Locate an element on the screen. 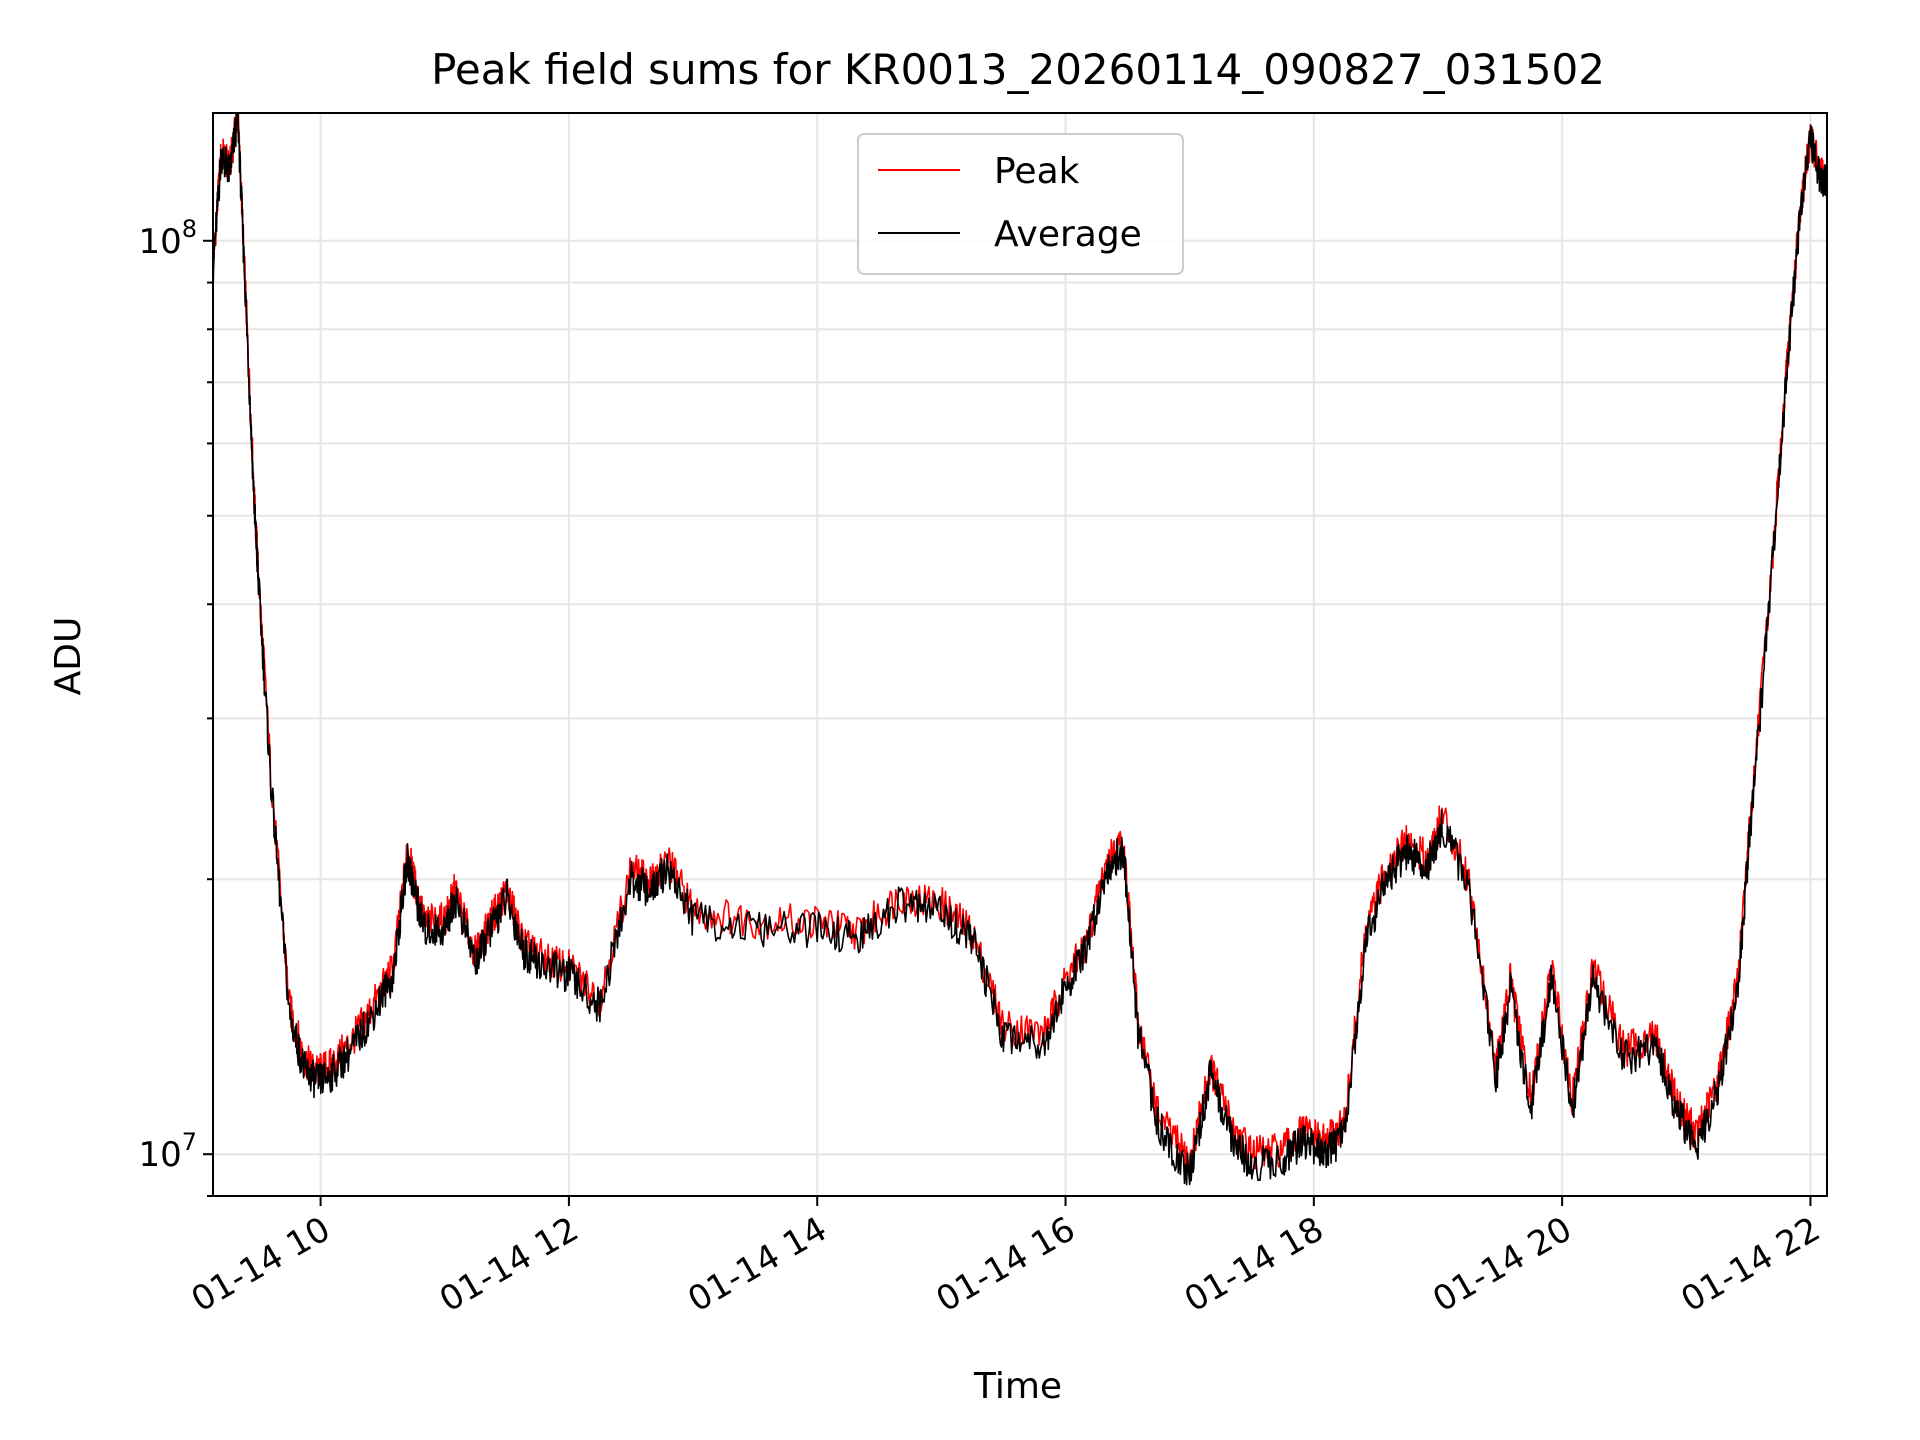 Image resolution: width=1920 pixels, height=1440 pixels. y-tick-exponent: 7 is located at coordinates (189, 1142).